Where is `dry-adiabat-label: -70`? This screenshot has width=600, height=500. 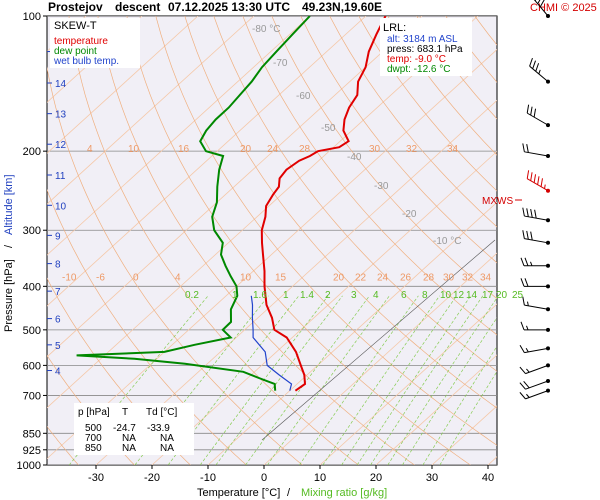 dry-adiabat-label: -70 is located at coordinates (280, 63).